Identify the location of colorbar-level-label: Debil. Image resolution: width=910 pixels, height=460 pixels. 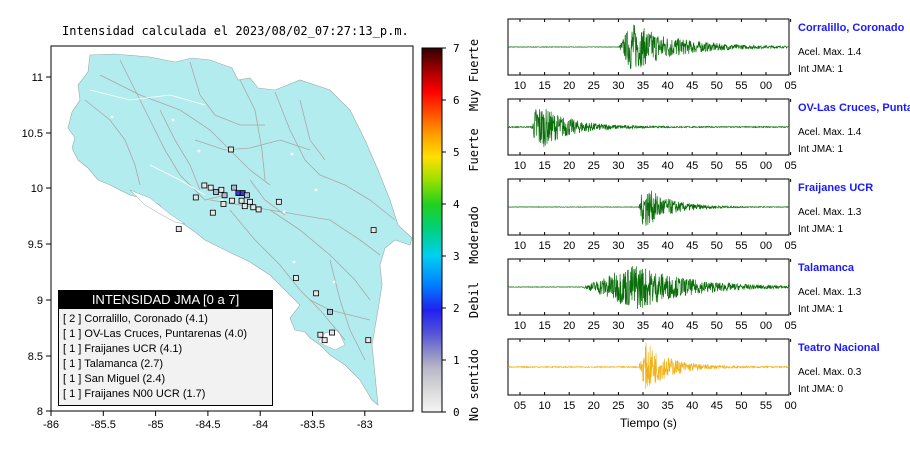
(474, 300).